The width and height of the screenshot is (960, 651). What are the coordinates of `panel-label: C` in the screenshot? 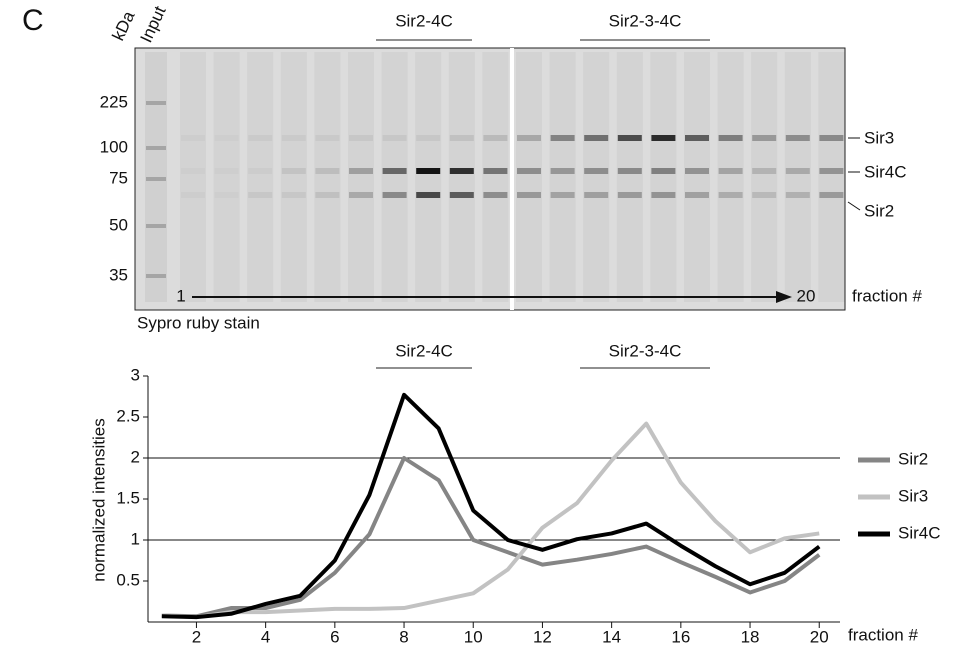 It's located at (33, 20).